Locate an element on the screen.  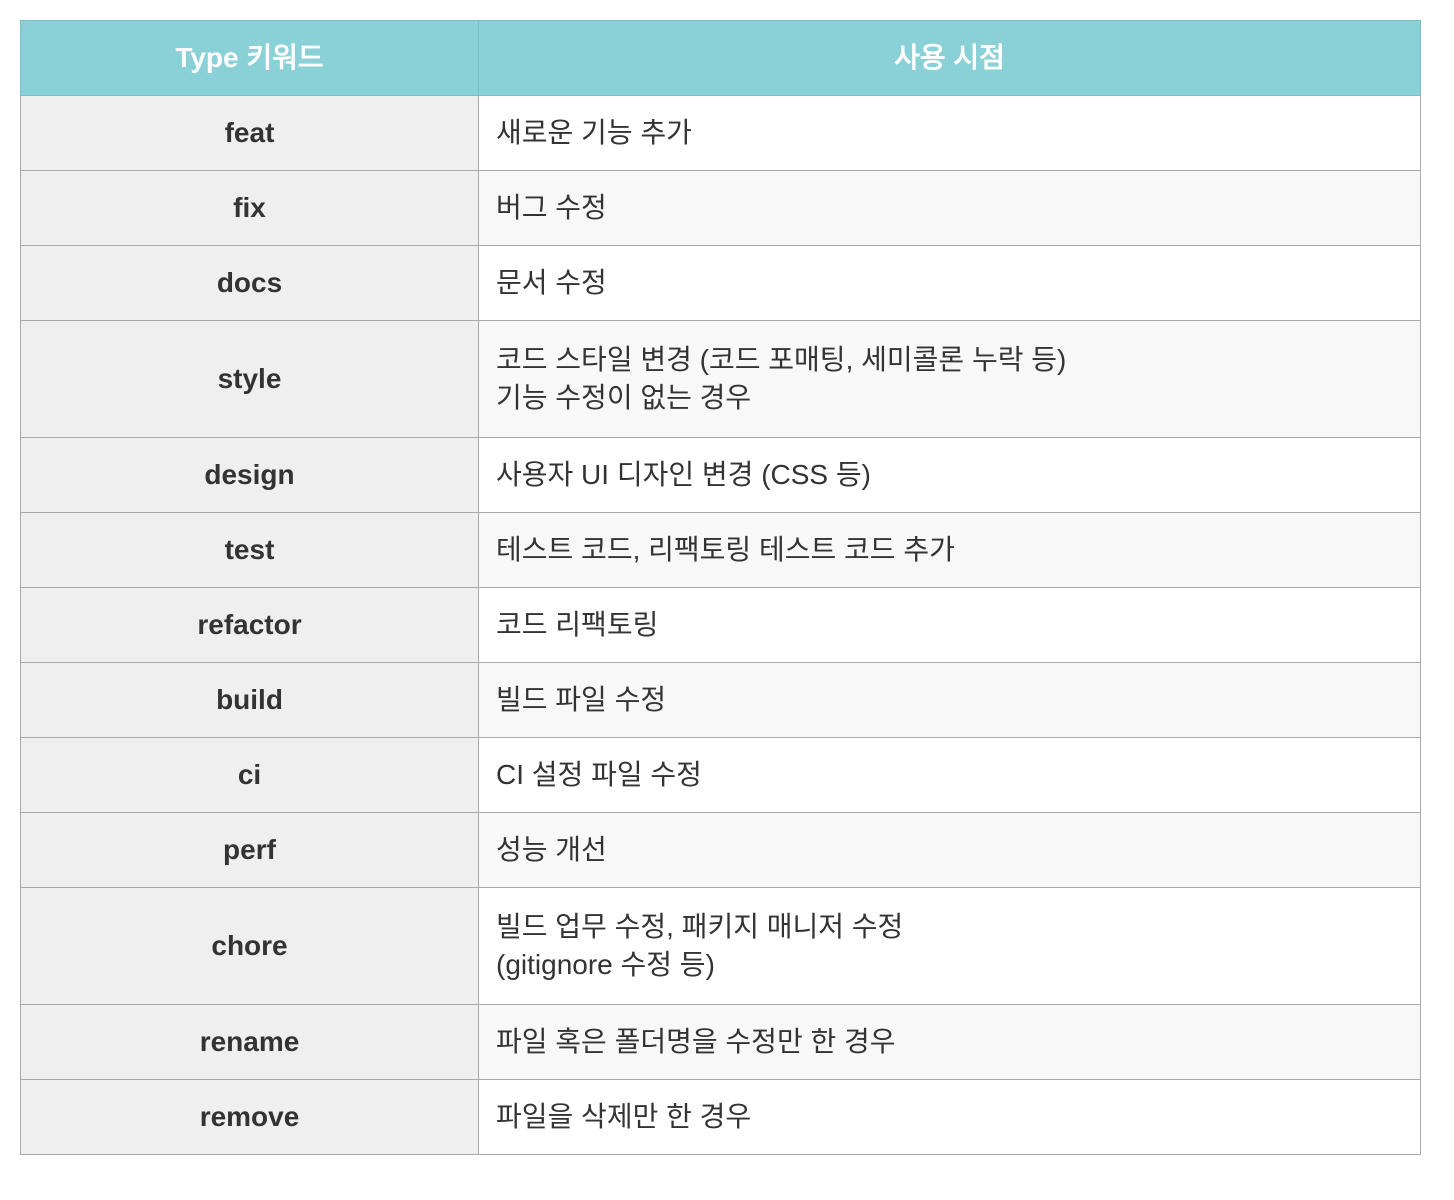
usage-description-line: 파일을 삭제만 한 경우 is located at coordinates (624, 1116).